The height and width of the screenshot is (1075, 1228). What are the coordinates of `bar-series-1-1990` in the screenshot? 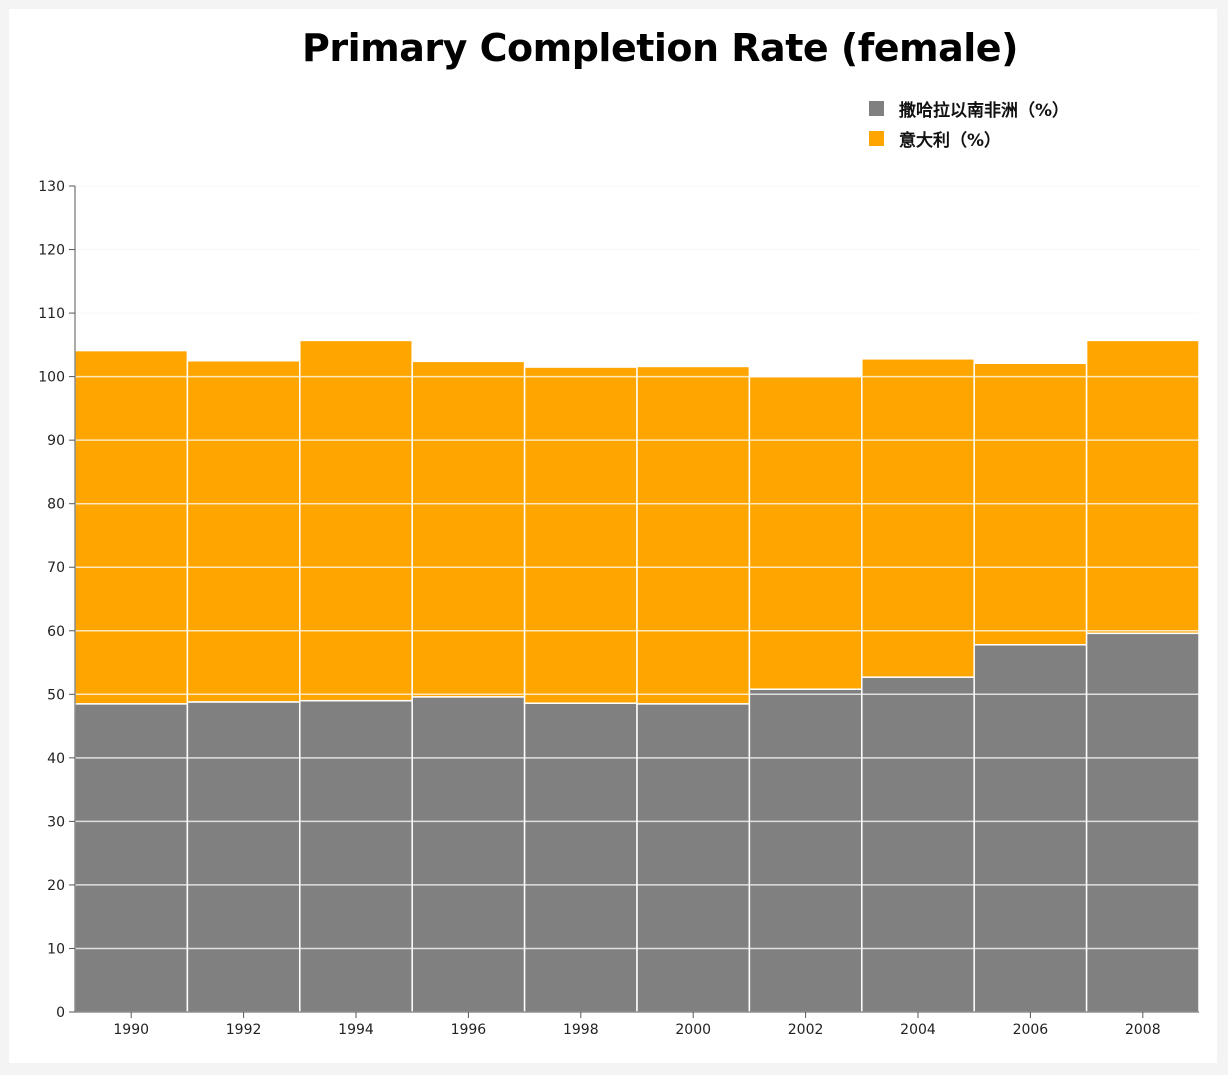 It's located at (131, 527).